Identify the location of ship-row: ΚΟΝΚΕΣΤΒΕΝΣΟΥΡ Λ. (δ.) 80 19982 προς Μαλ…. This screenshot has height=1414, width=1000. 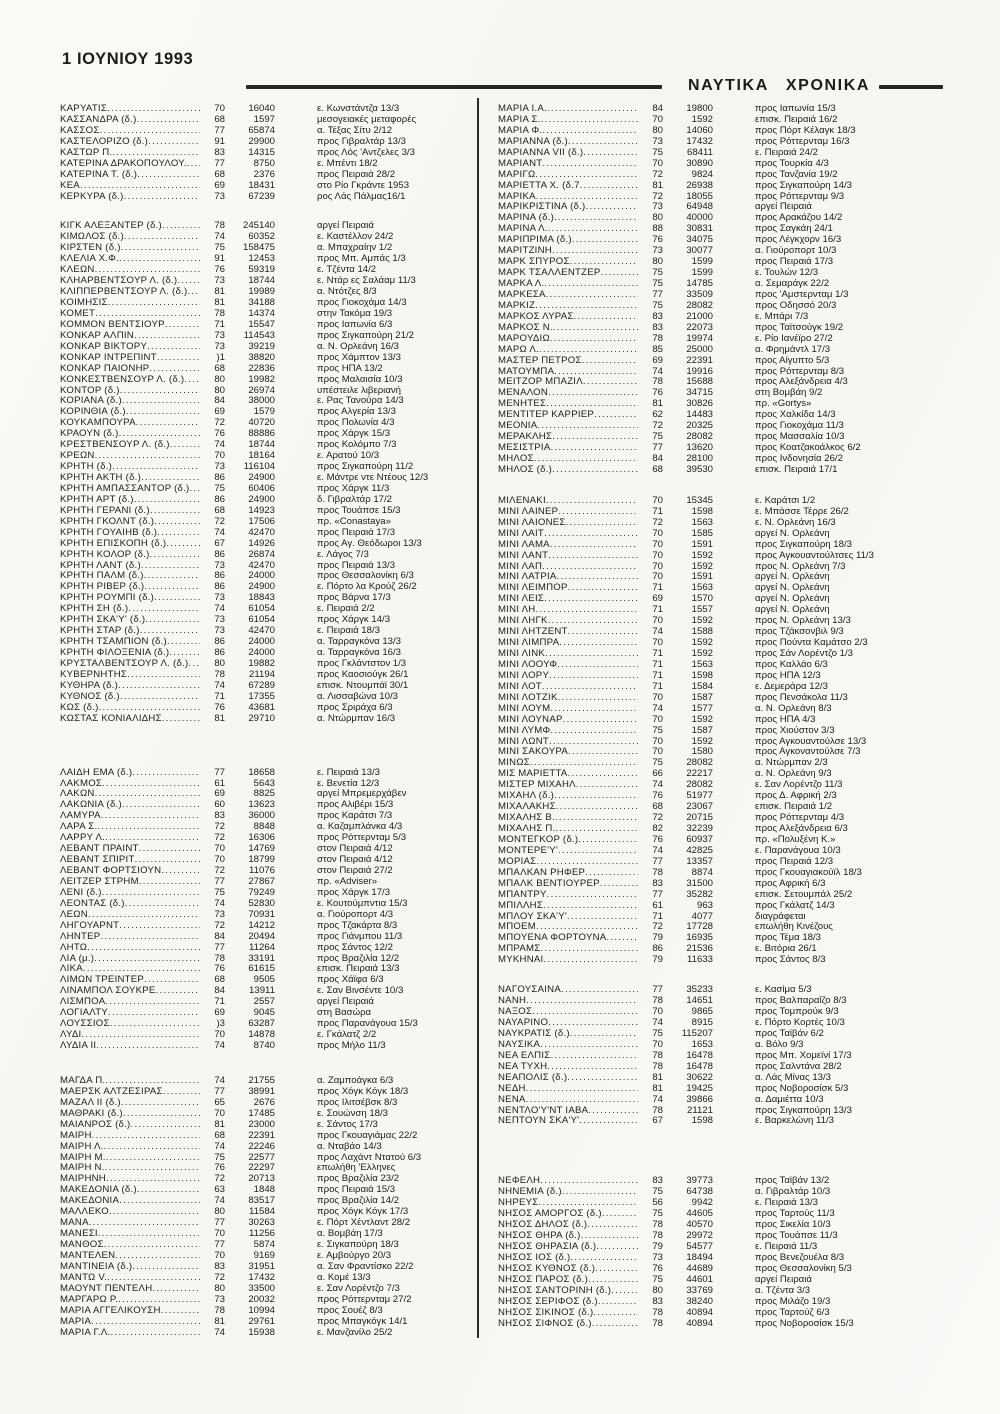
(261, 380).